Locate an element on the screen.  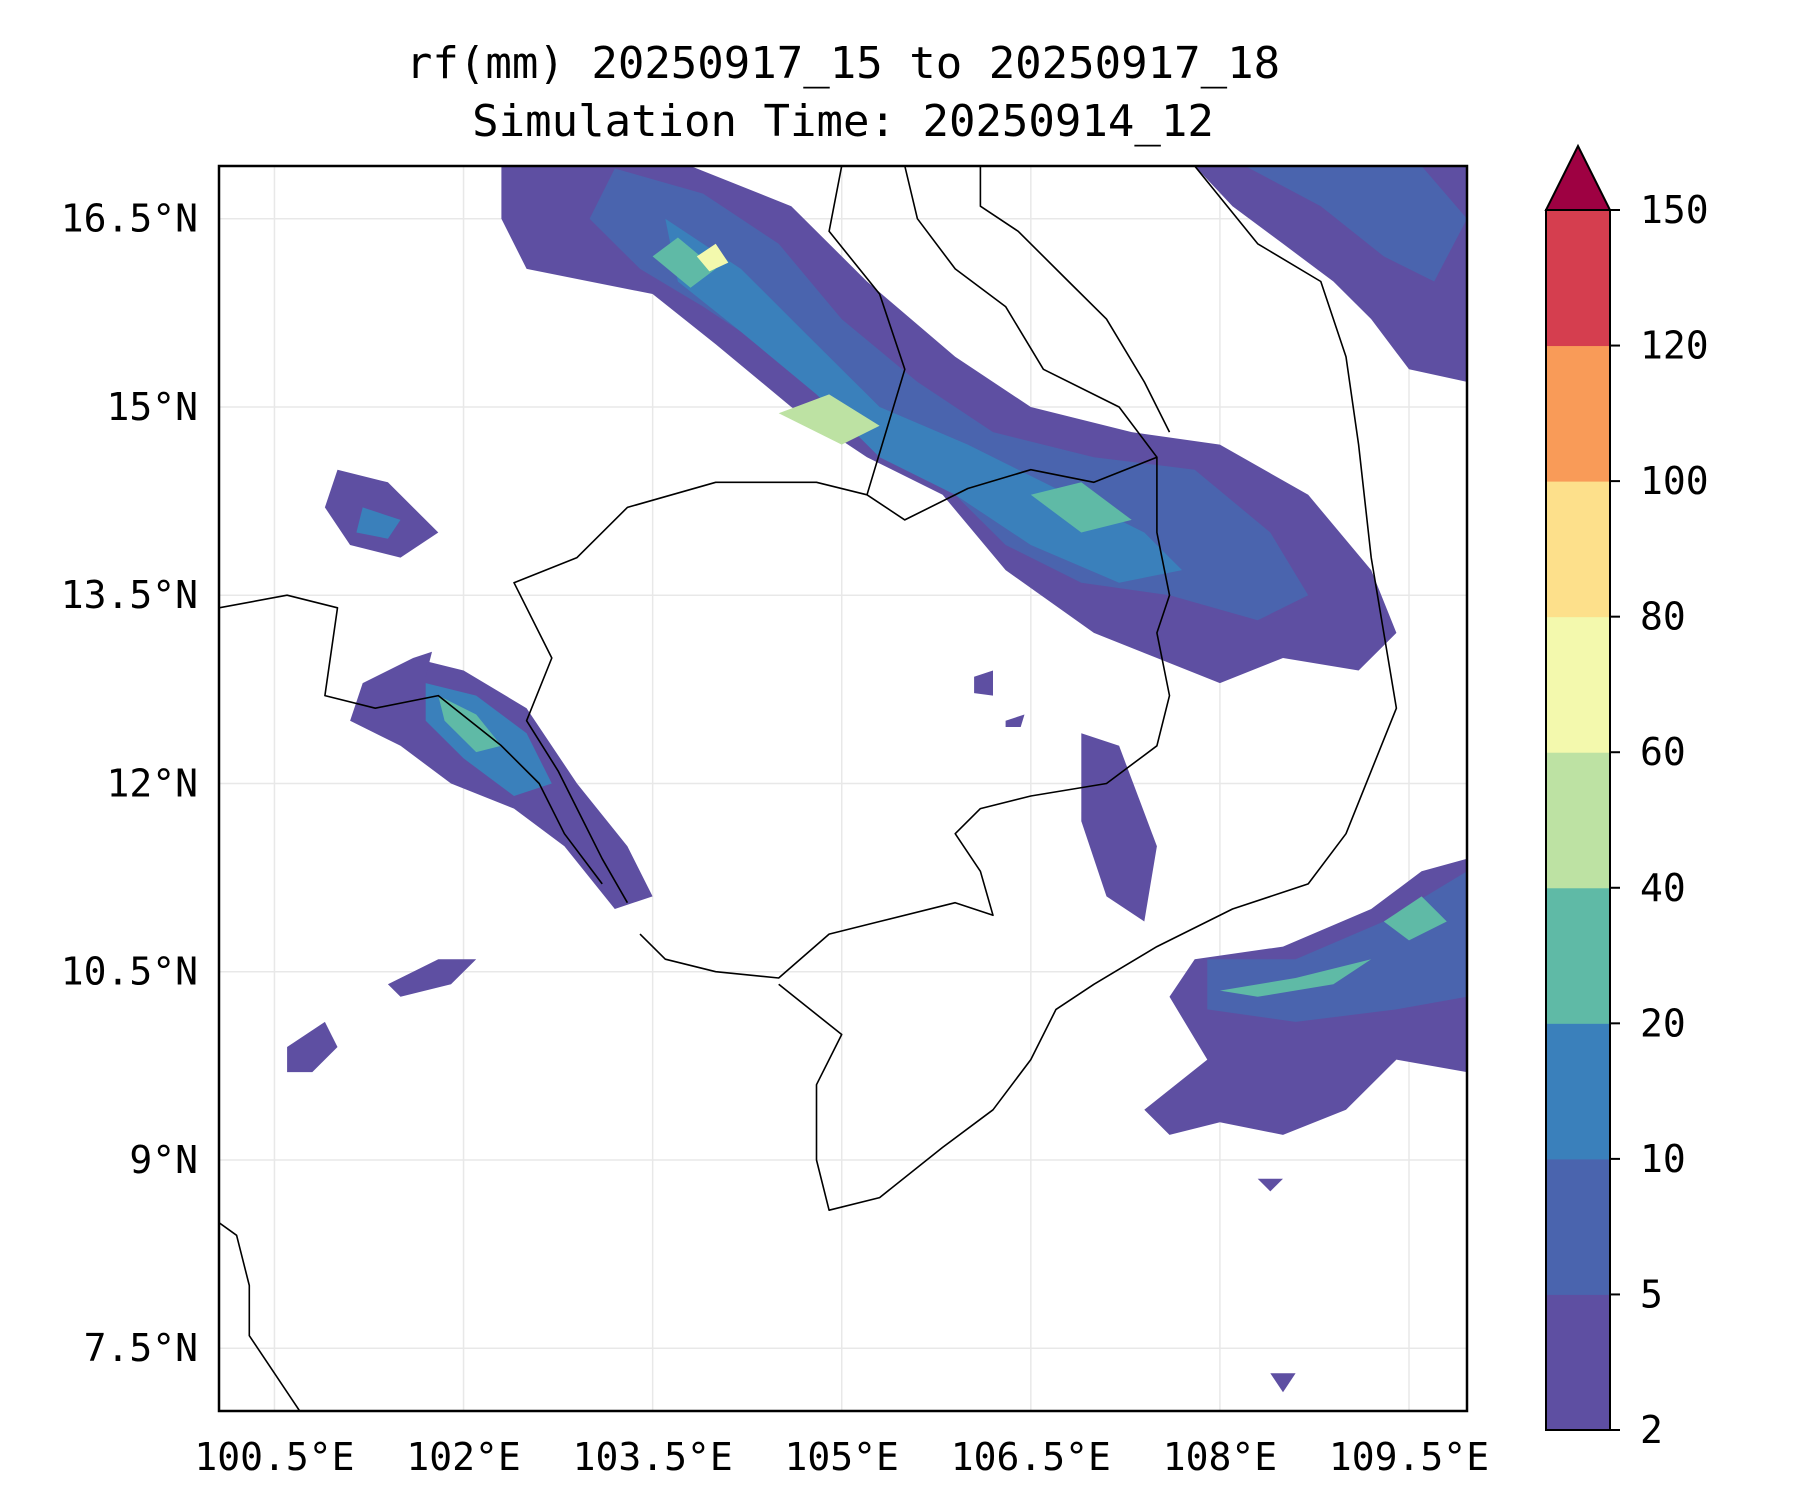
rain-area-northeast-corner-mid is located at coordinates (1356, 224).